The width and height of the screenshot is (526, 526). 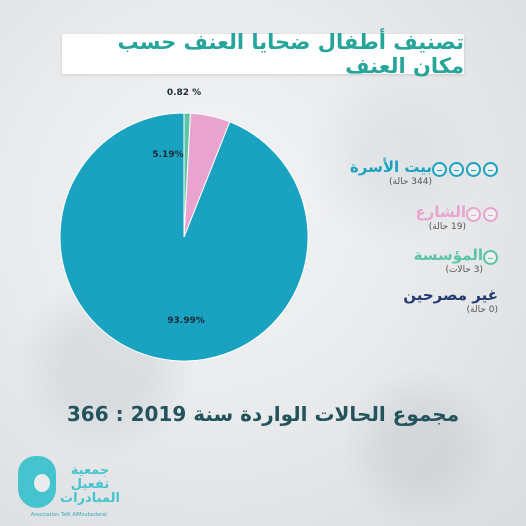 I want to click on legend-label: الشارع, so click(x=440, y=212).